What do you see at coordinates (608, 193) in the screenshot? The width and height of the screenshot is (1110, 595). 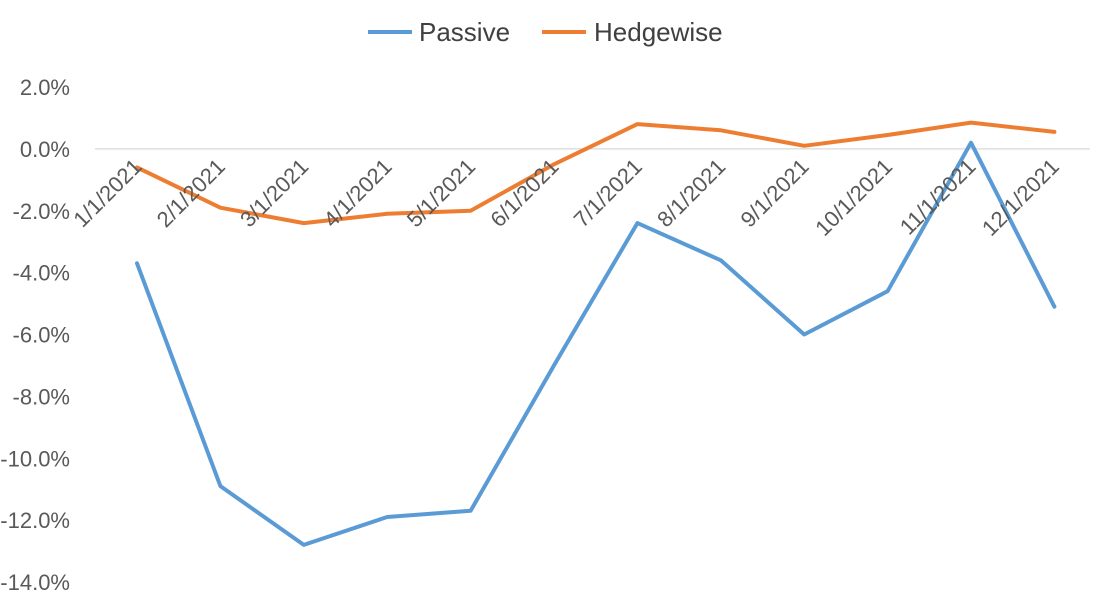 I see `x-tick-label: 7/1/2021` at bounding box center [608, 193].